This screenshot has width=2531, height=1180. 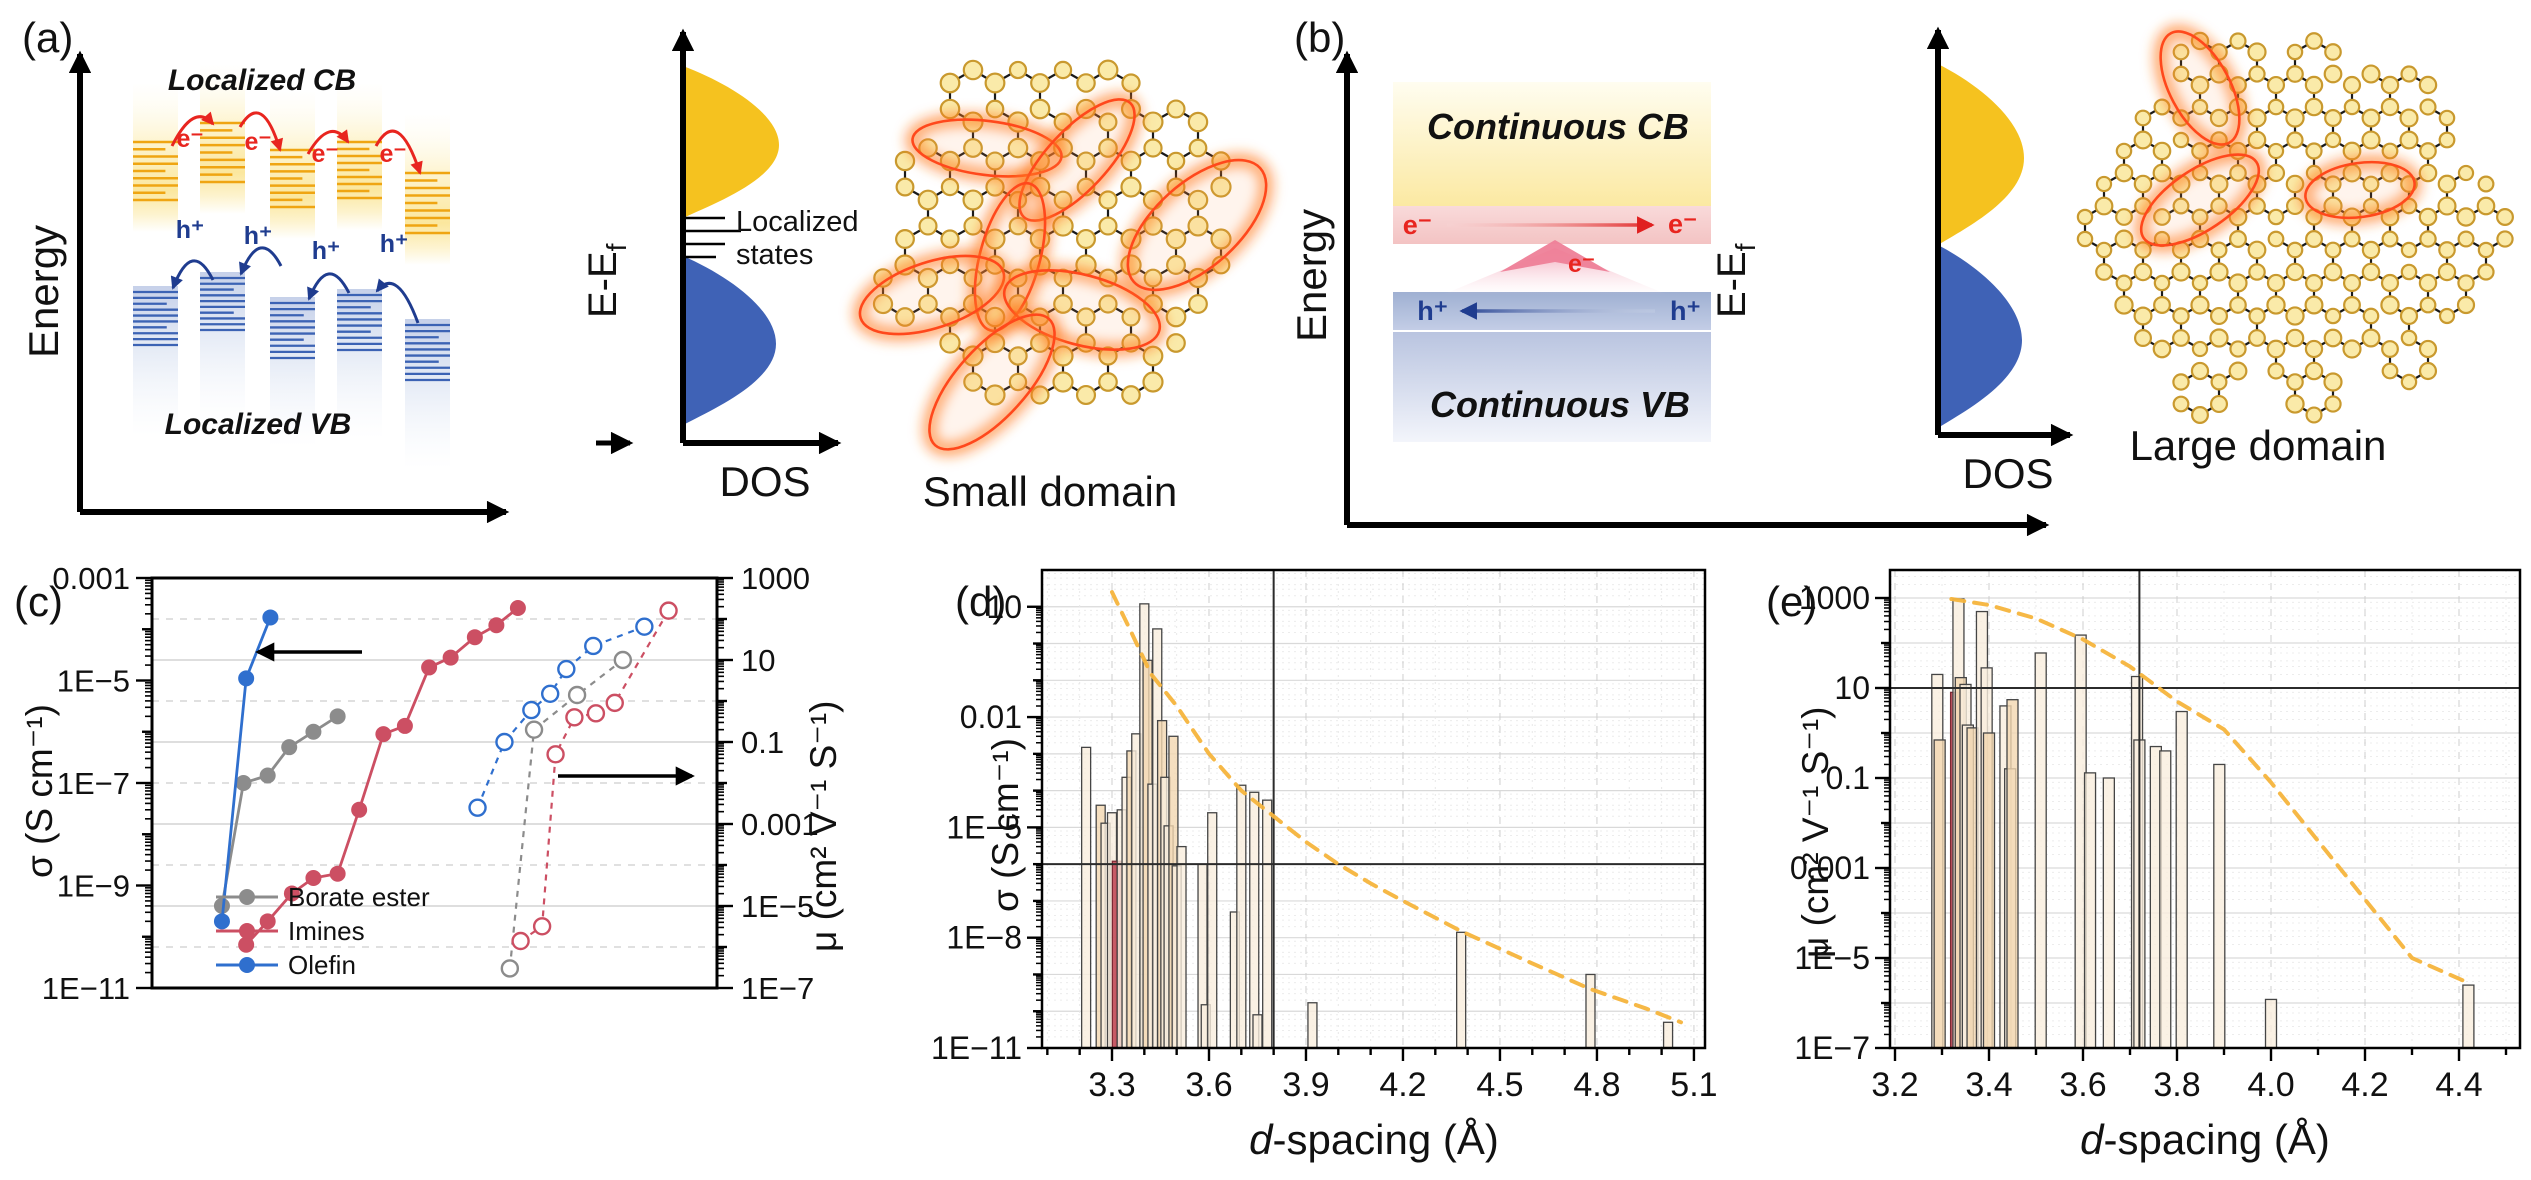 What do you see at coordinates (262, 80) in the screenshot?
I see `localized-cb-label: Localized CB` at bounding box center [262, 80].